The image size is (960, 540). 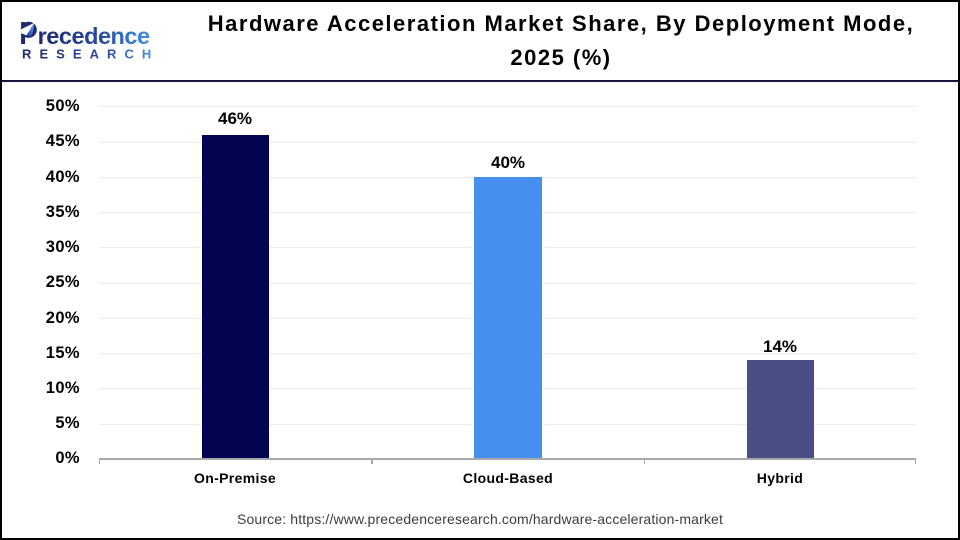 I want to click on svg-text: RESEARCH, so click(x=90, y=54).